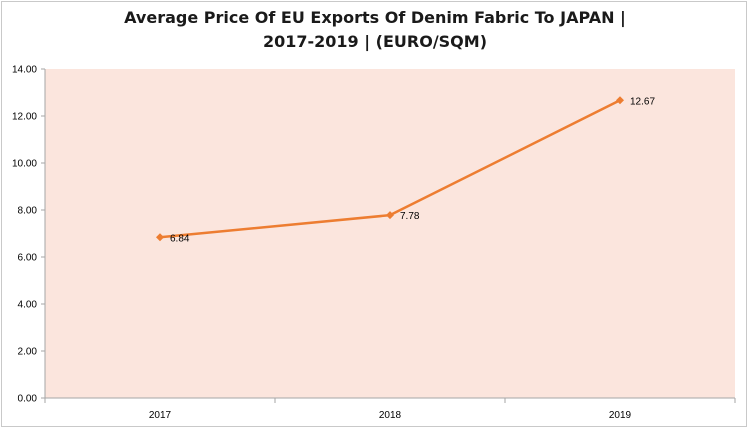  What do you see at coordinates (180, 238) in the screenshot?
I see `data-label: 6.84` at bounding box center [180, 238].